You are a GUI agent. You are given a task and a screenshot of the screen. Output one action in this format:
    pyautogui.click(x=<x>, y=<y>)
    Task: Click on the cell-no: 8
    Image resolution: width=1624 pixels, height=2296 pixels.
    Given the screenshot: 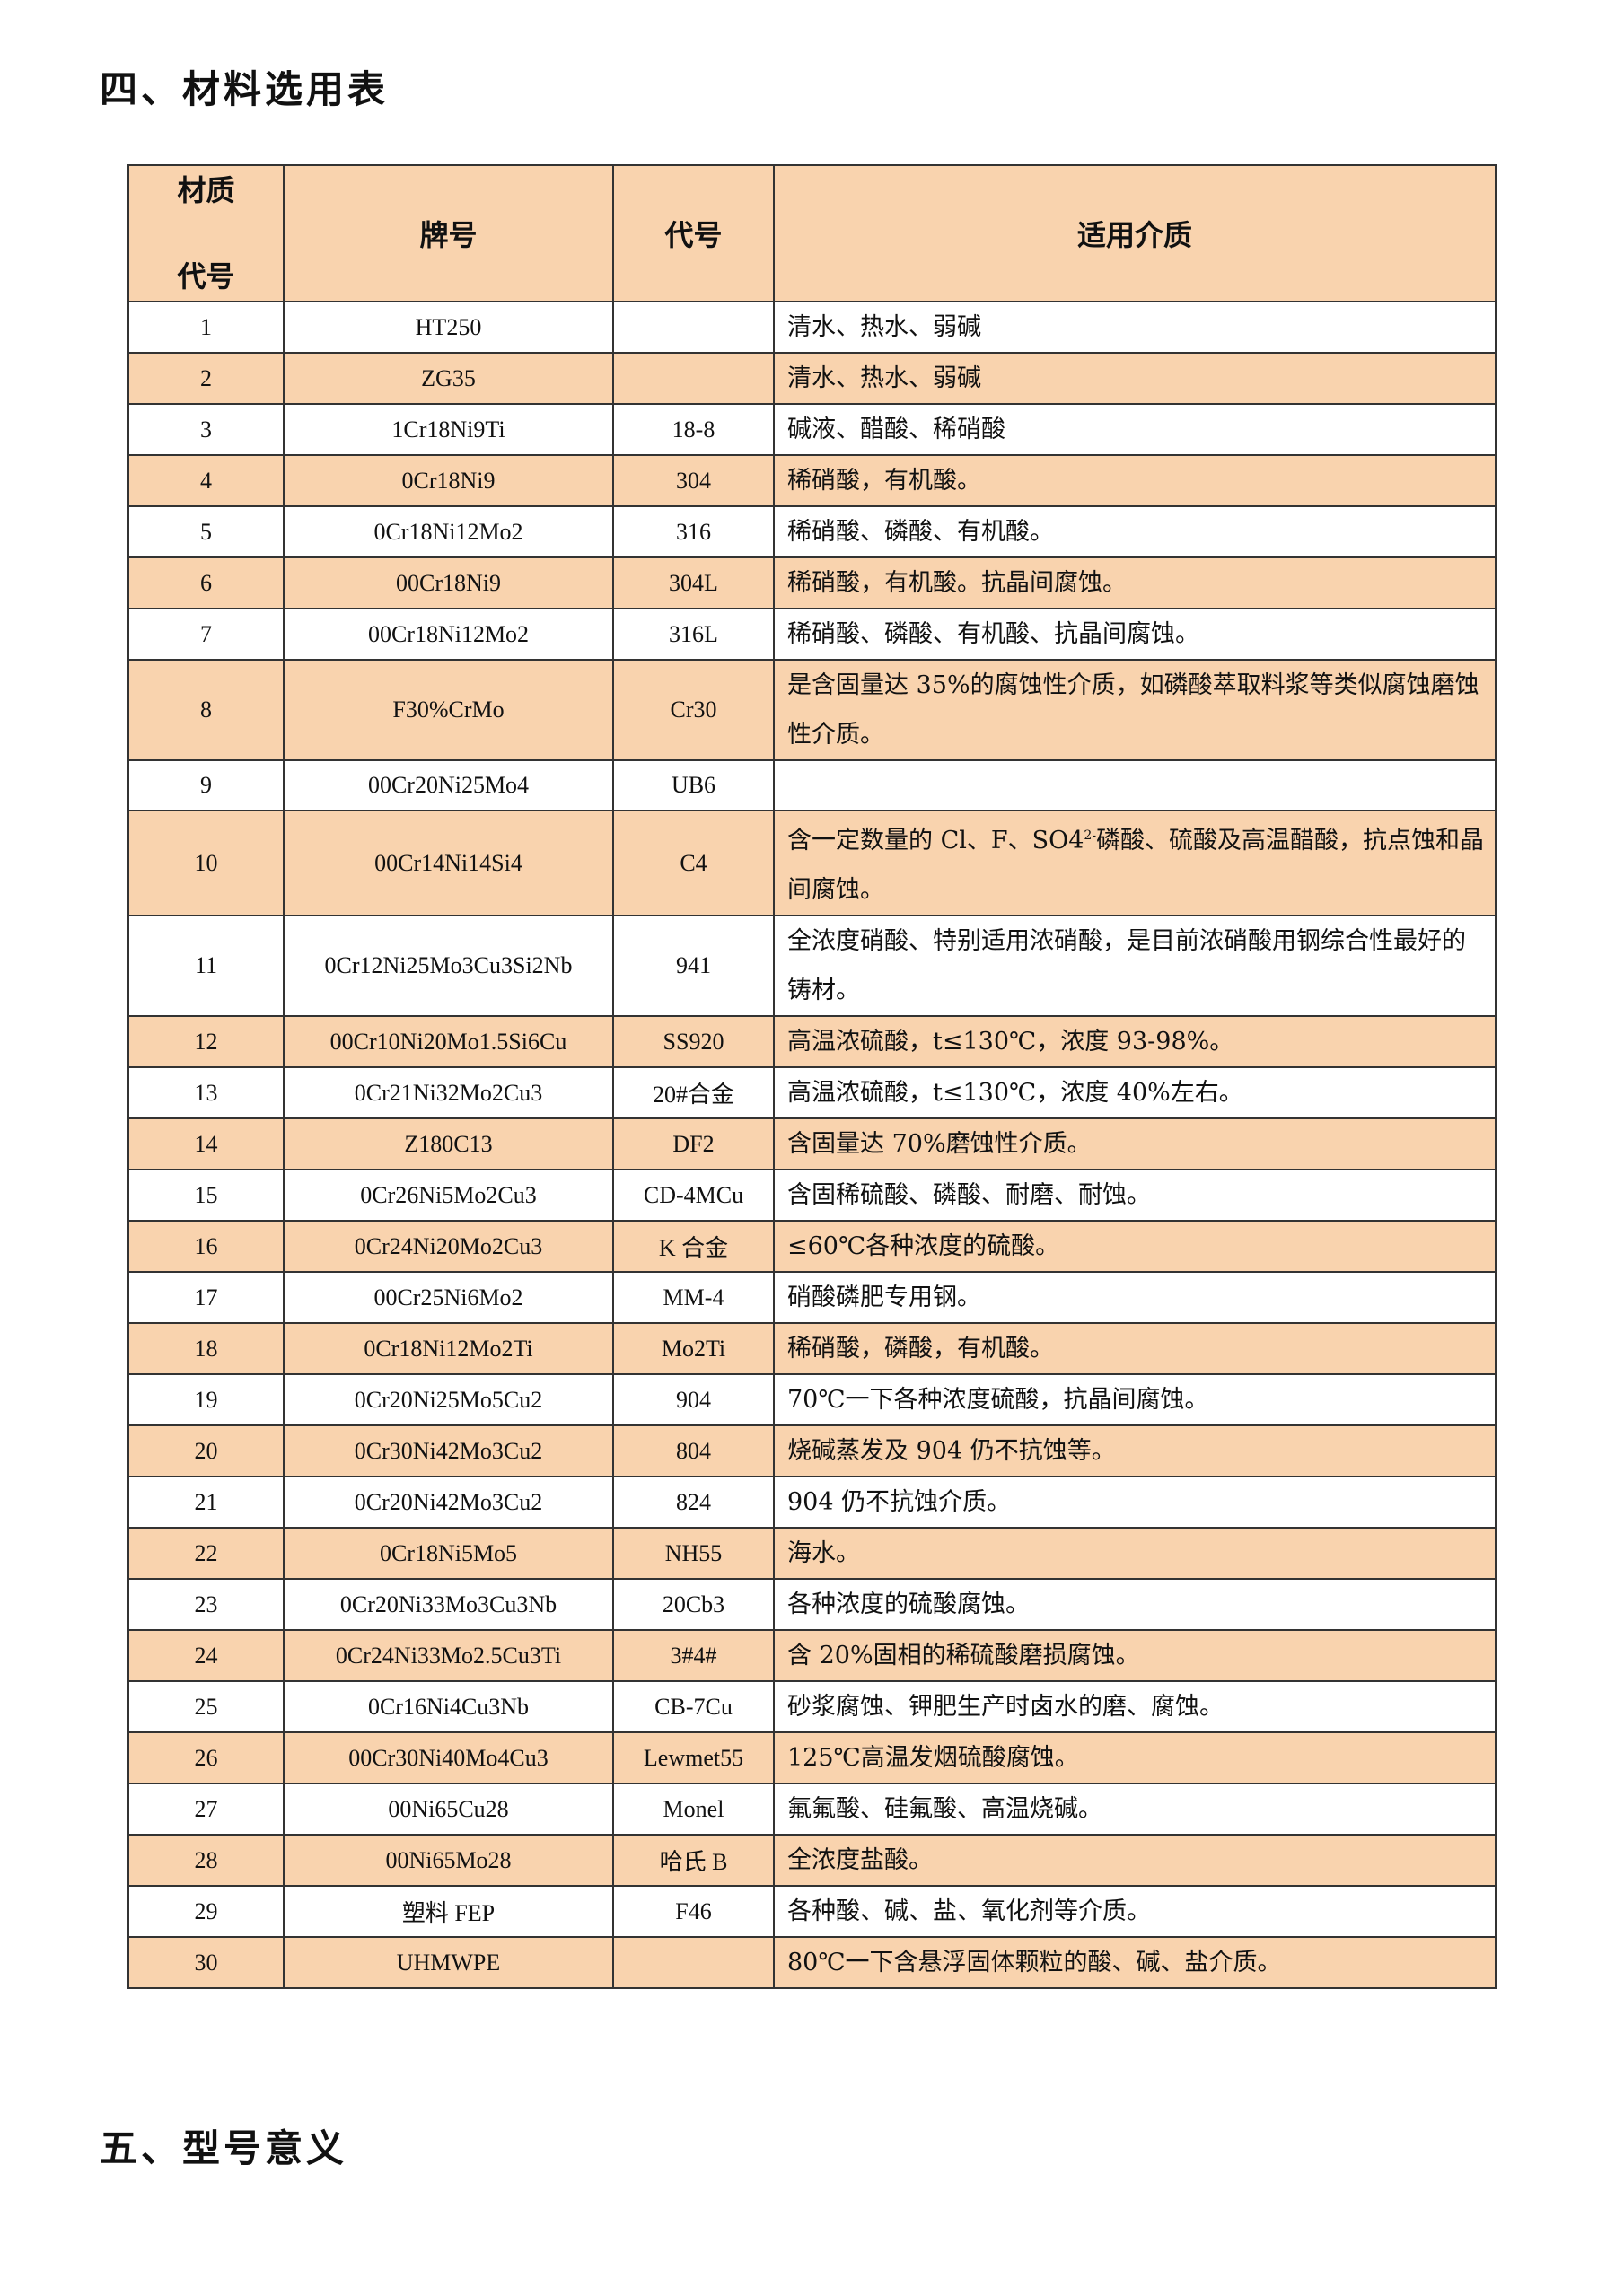 What is the action you would take?
    pyautogui.click(x=206, y=710)
    